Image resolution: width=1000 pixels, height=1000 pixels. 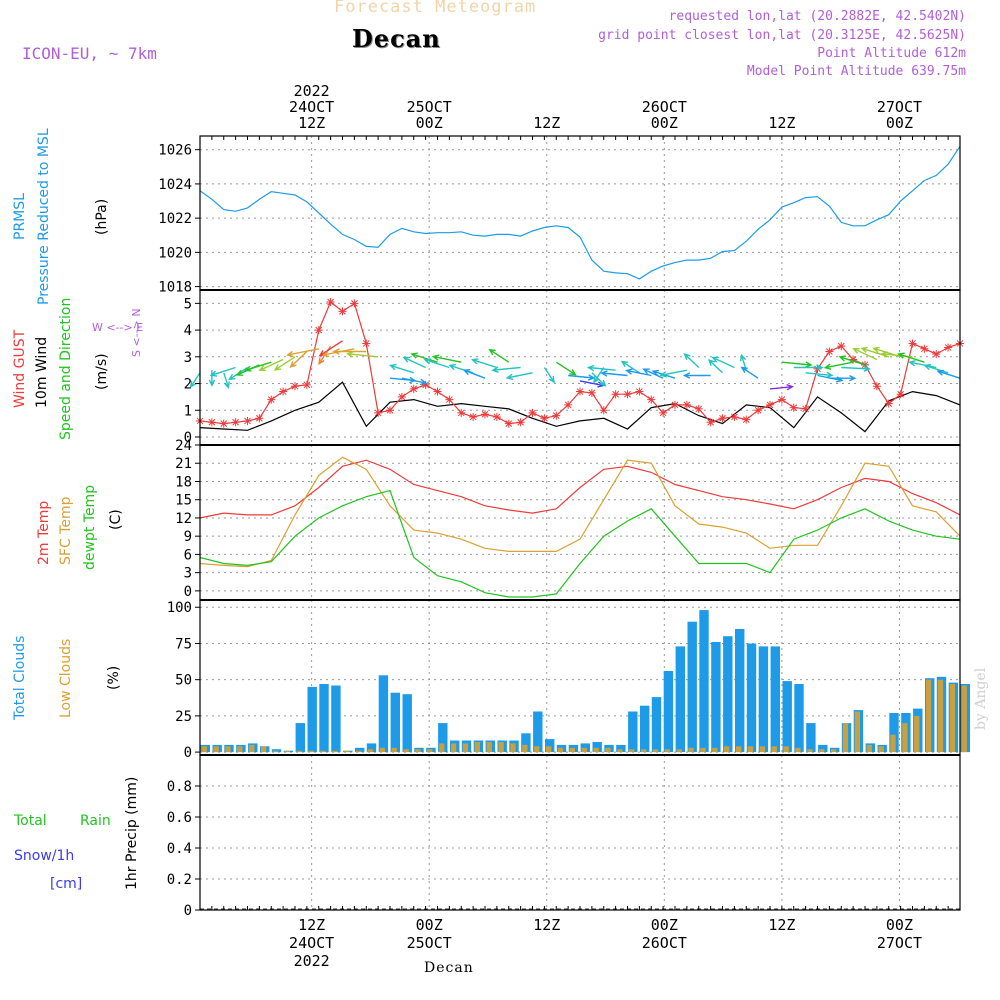 I want to click on y-tick-label: 24, so click(x=183, y=446).